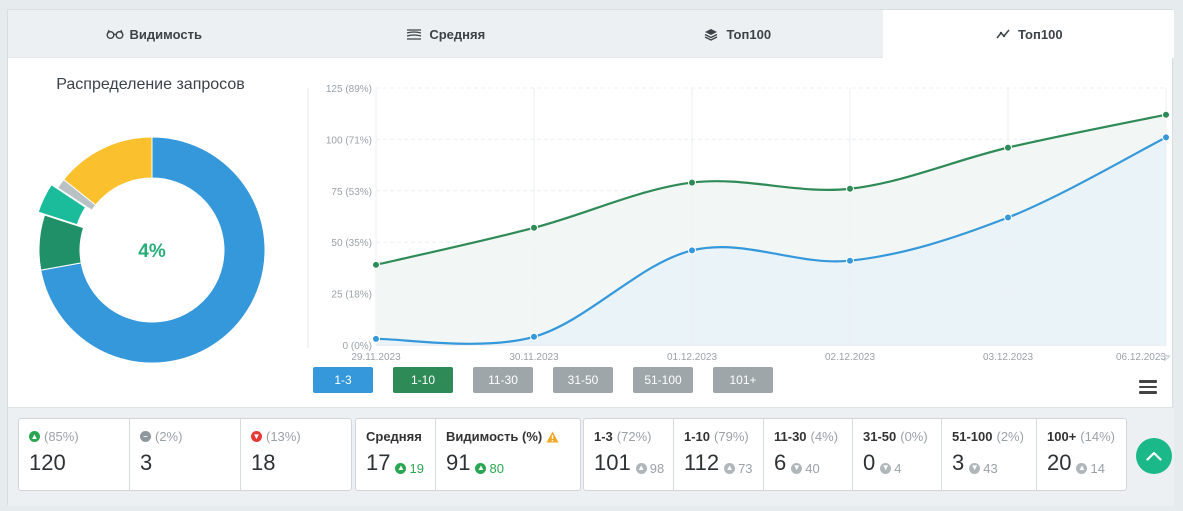 Image resolution: width=1183 pixels, height=511 pixels. Describe the element at coordinates (351, 243) in the screenshot. I see `y-tick-label: 50 (35%)` at that location.